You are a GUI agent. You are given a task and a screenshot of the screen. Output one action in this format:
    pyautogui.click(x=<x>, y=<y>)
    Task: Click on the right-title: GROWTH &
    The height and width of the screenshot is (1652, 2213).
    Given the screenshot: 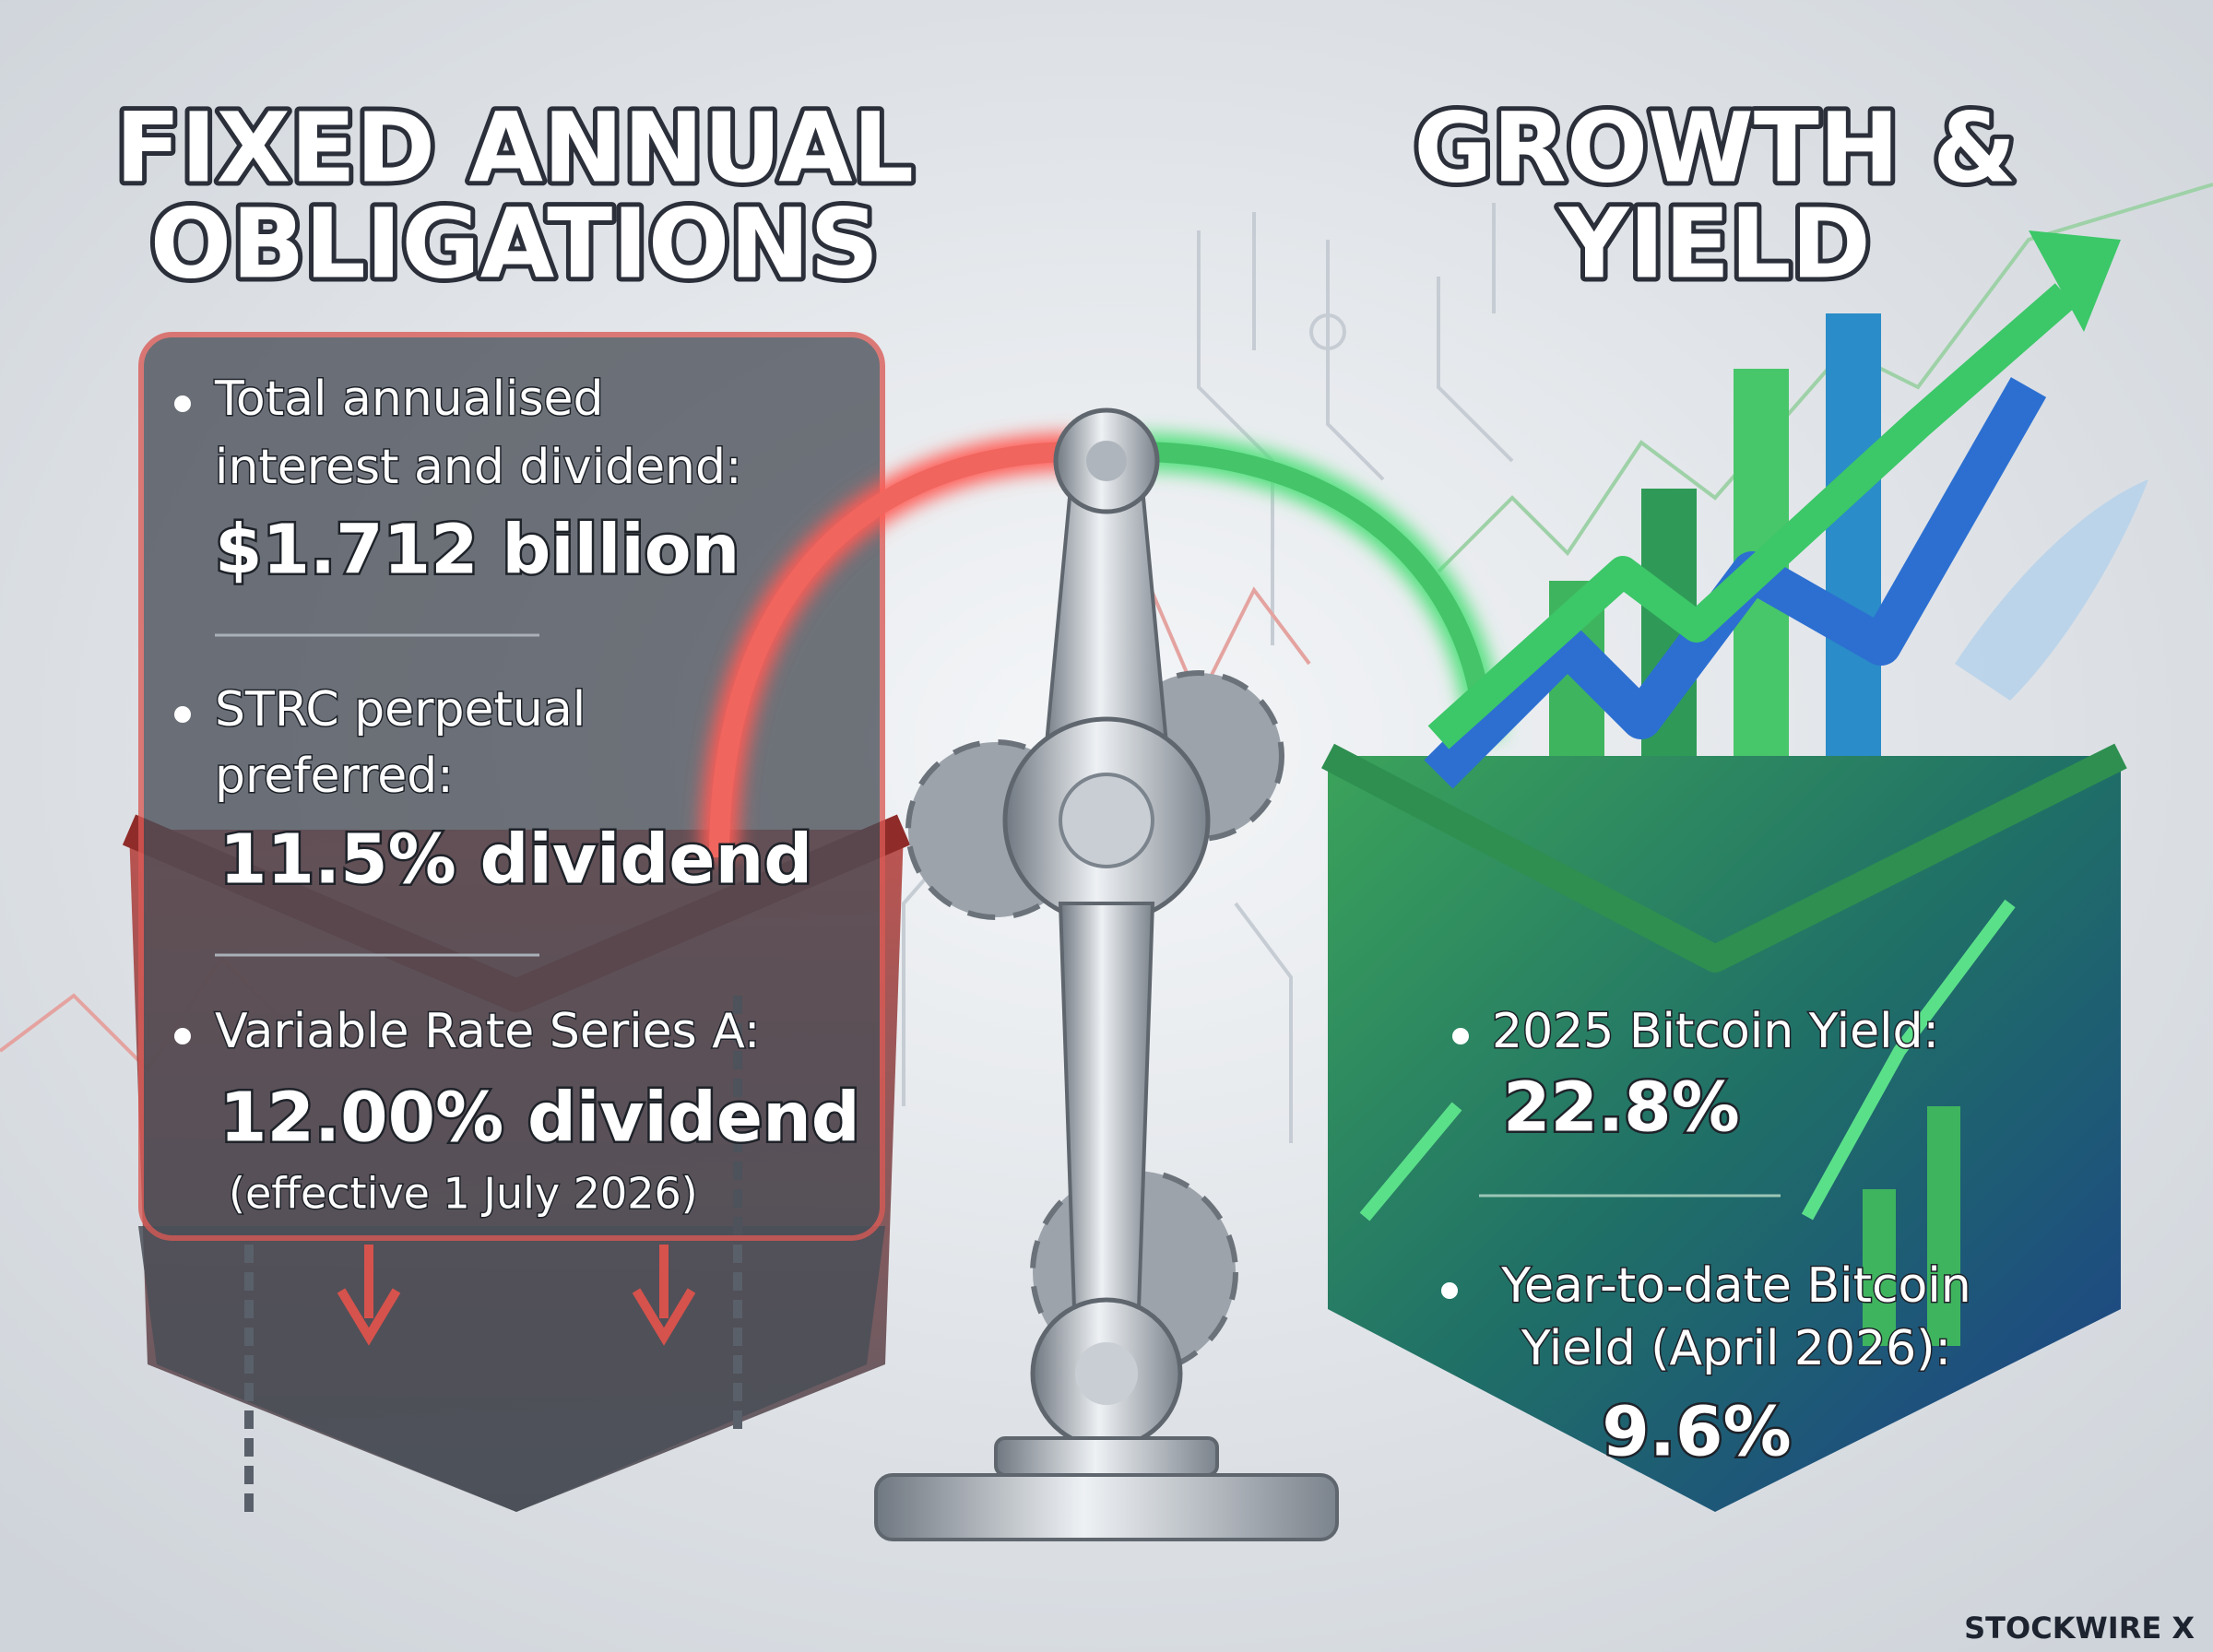 What is the action you would take?
    pyautogui.click(x=1715, y=147)
    